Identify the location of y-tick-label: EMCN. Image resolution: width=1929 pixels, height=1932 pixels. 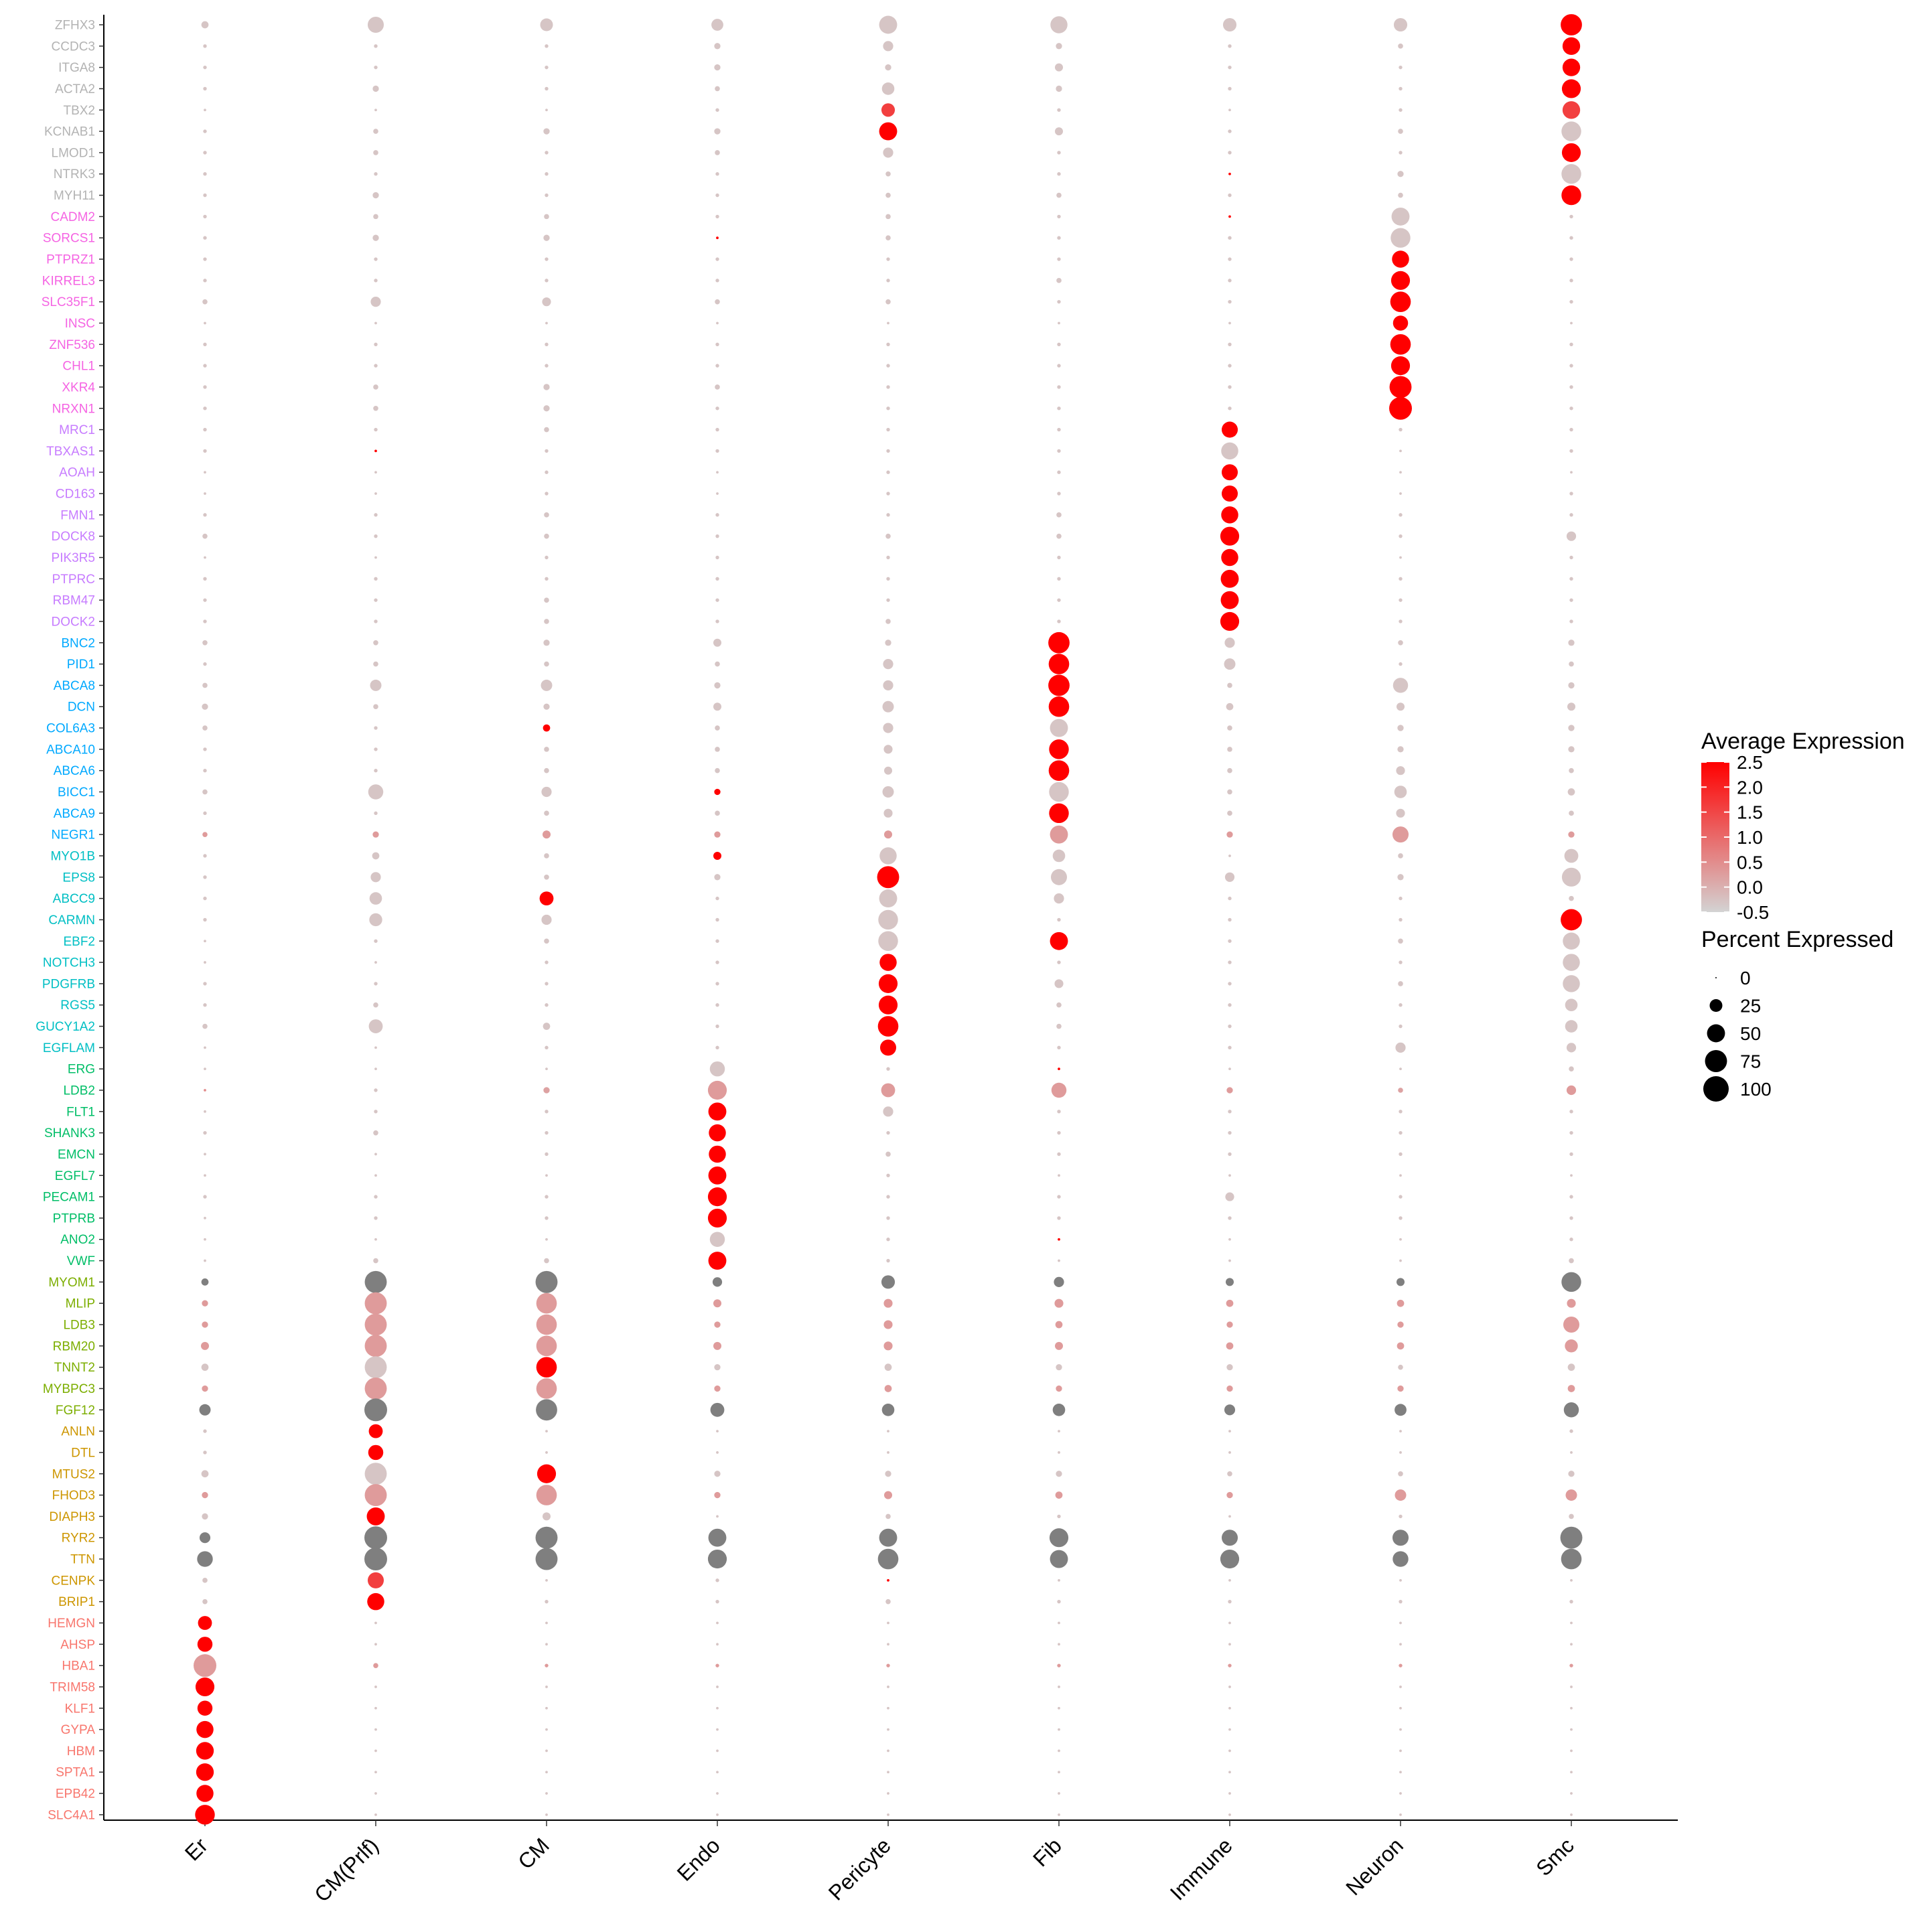
(76, 1155).